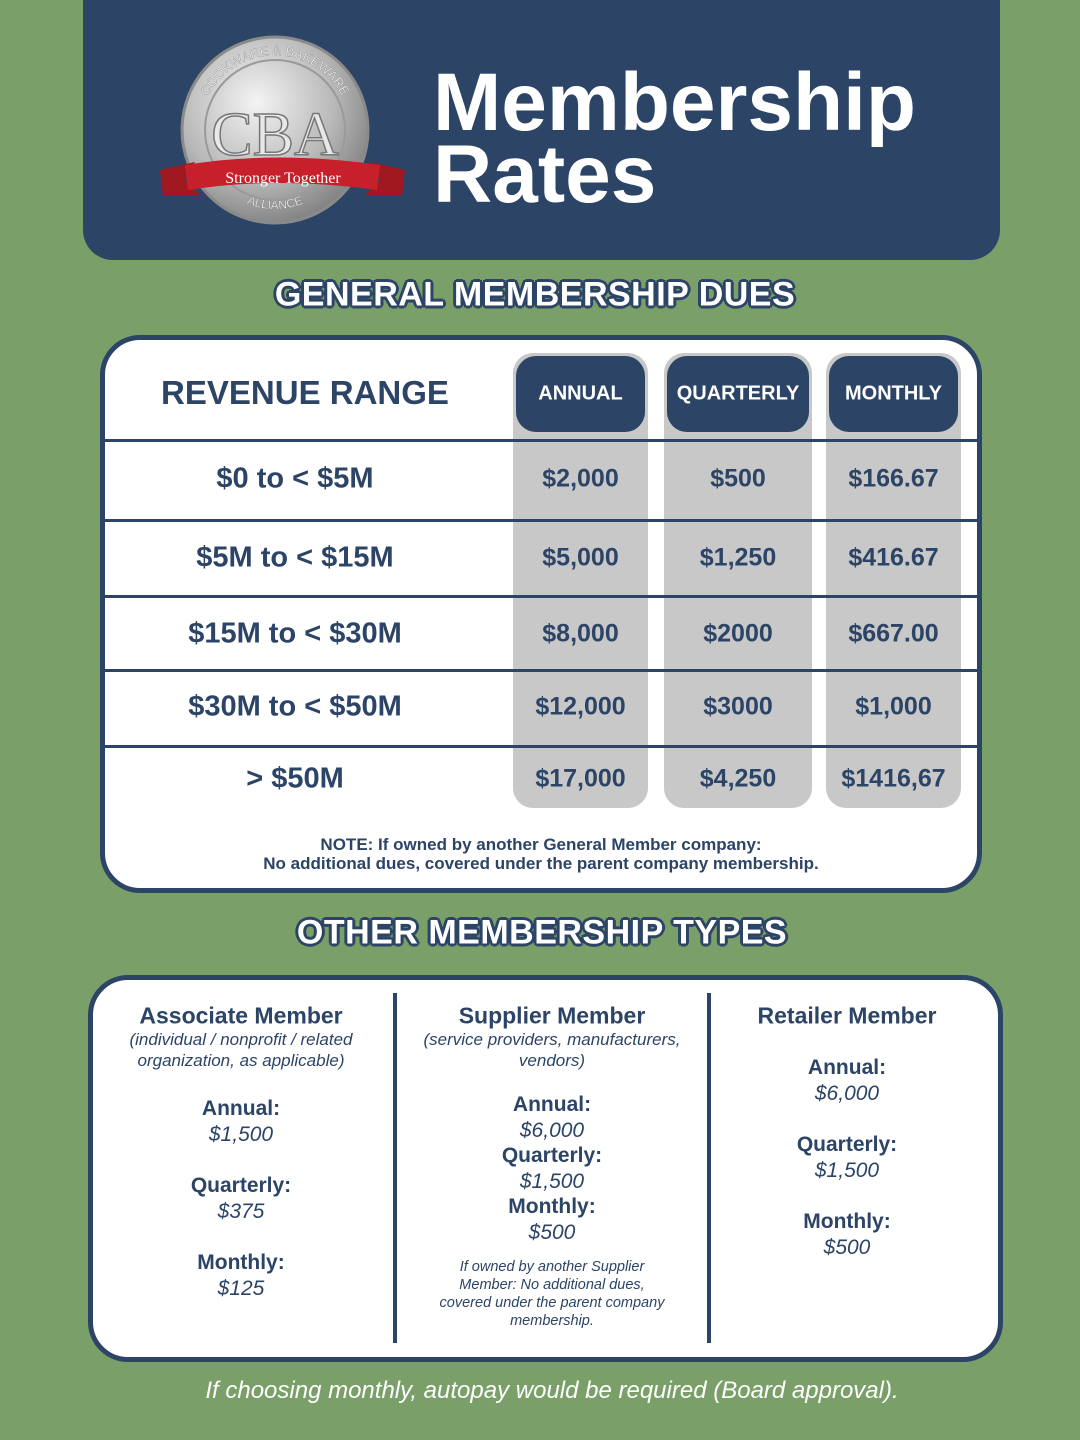  Describe the element at coordinates (674, 102) in the screenshot. I see `title-line-1: Membership` at that location.